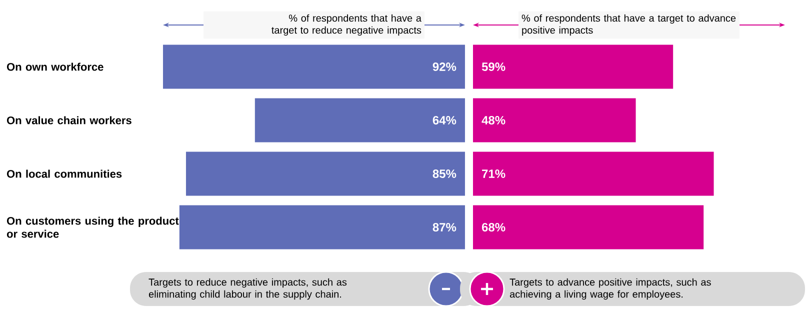 The width and height of the screenshot is (809, 320). What do you see at coordinates (55, 66) in the screenshot?
I see `y-tick-label: On own workforce` at bounding box center [55, 66].